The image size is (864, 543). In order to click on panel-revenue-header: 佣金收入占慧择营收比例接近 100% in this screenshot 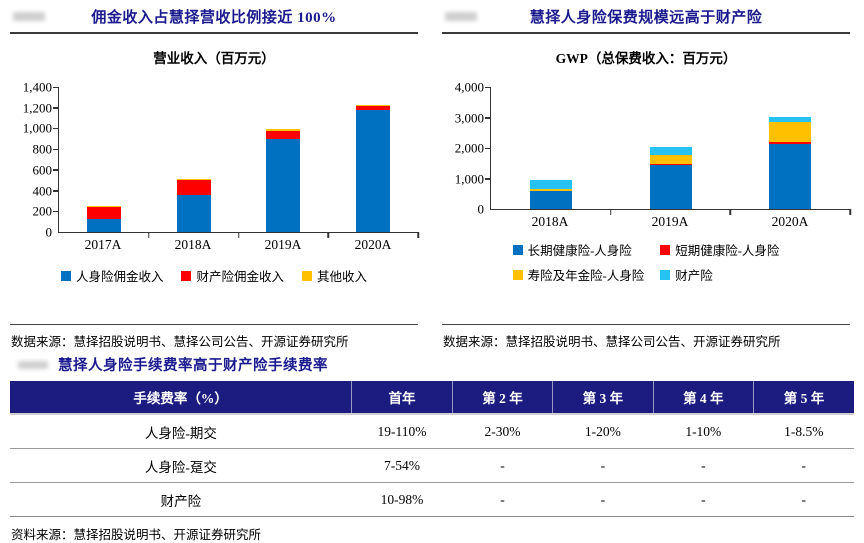, I will do `click(214, 20)`.